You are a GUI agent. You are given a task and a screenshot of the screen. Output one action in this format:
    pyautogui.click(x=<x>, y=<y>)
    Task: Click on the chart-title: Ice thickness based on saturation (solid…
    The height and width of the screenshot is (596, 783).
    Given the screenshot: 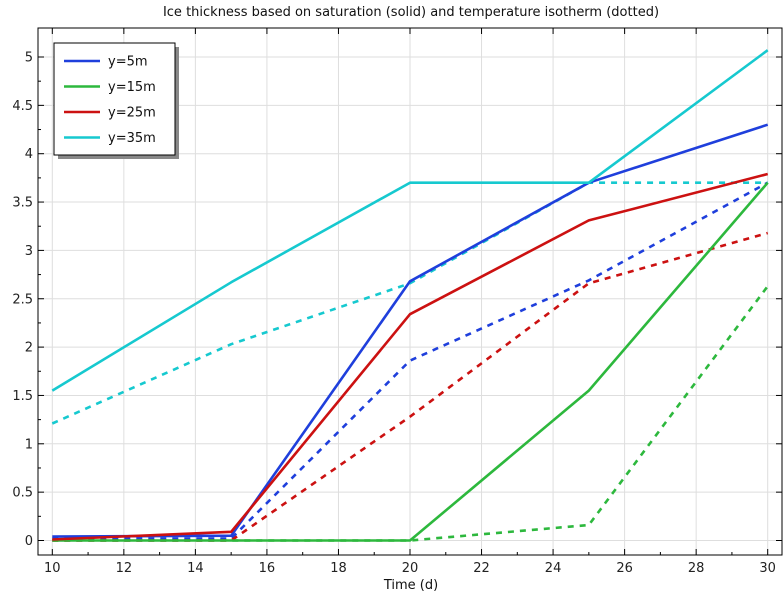 What is the action you would take?
    pyautogui.click(x=411, y=12)
    